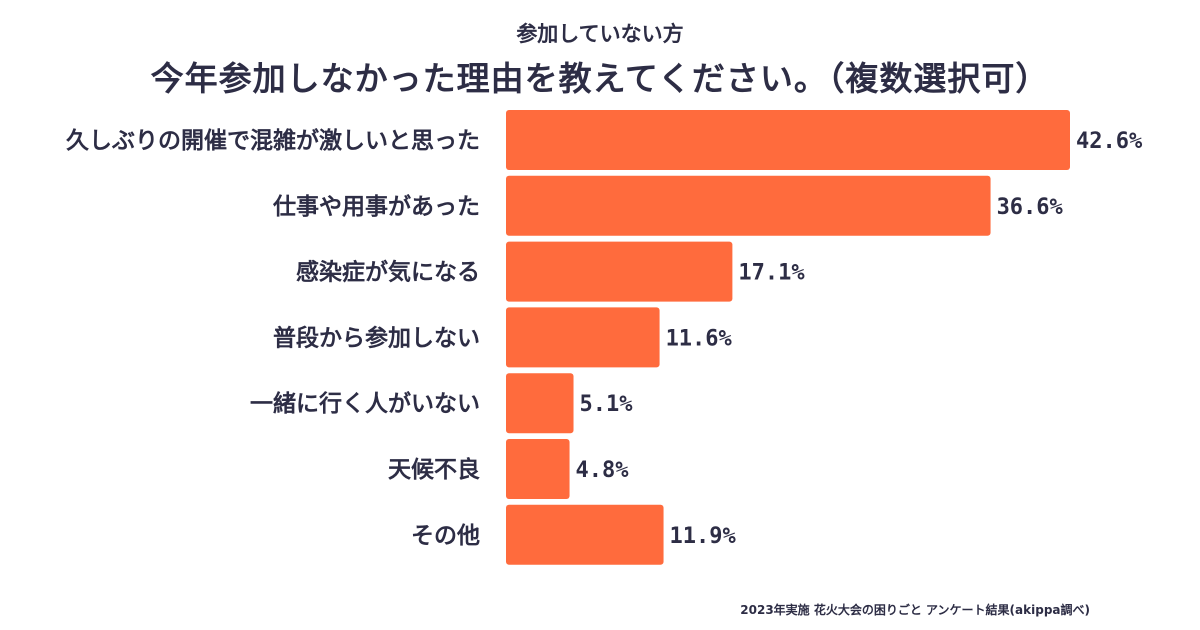  I want to click on value-label-2: 17.1%, so click(771, 273).